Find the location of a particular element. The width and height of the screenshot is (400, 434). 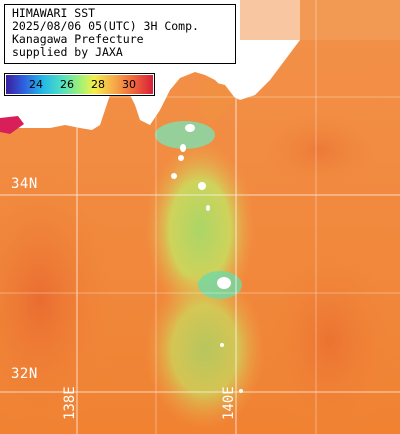

colorbar-tick-30: 30 is located at coordinates (129, 84).